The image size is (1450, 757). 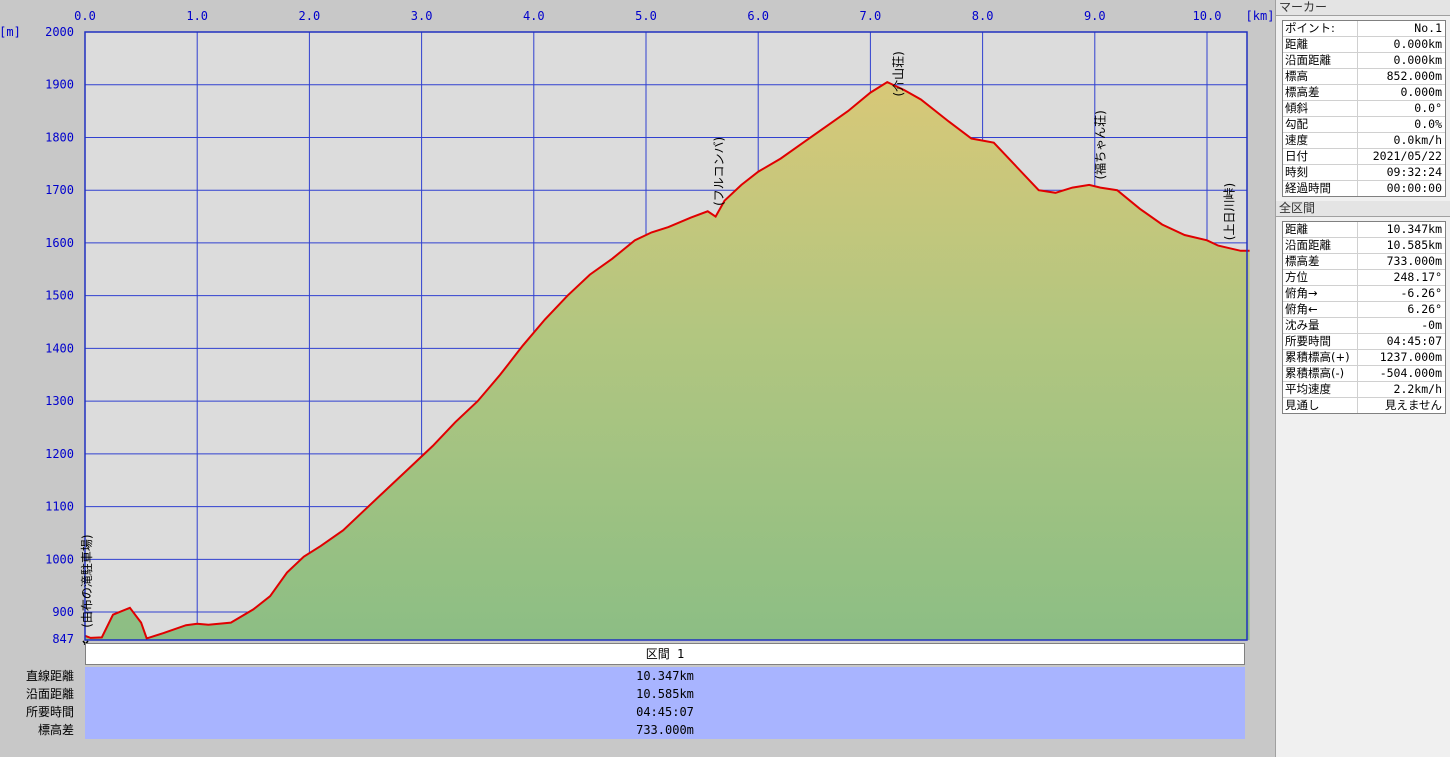 What do you see at coordinates (1428, 28) in the screenshot?
I see `info-value: No.1` at bounding box center [1428, 28].